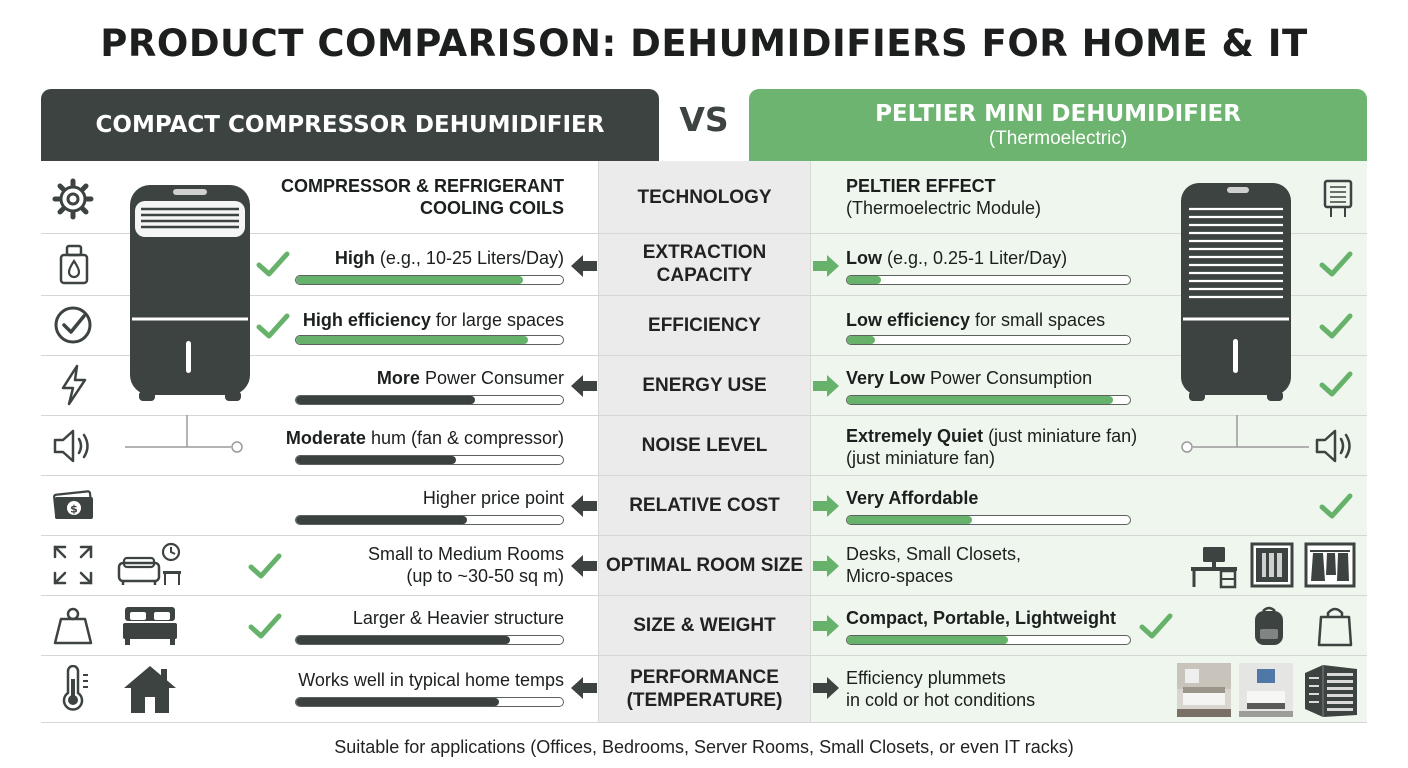 This screenshot has height=768, width=1408. I want to click on size-right-bold: Compact, Portable, Lightweight, so click(981, 618).